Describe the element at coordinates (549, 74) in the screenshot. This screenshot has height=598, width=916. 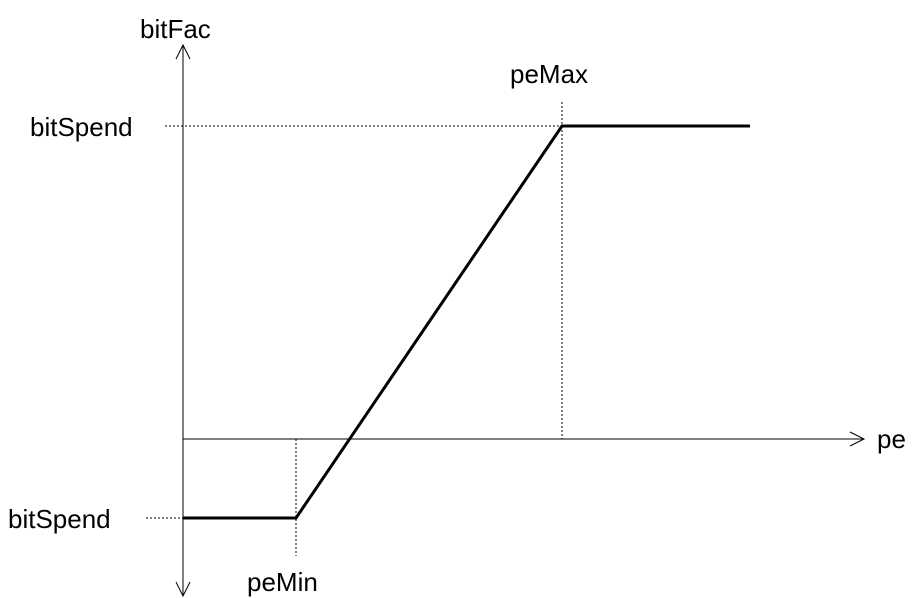
I see `pe-max-label: peMax` at that location.